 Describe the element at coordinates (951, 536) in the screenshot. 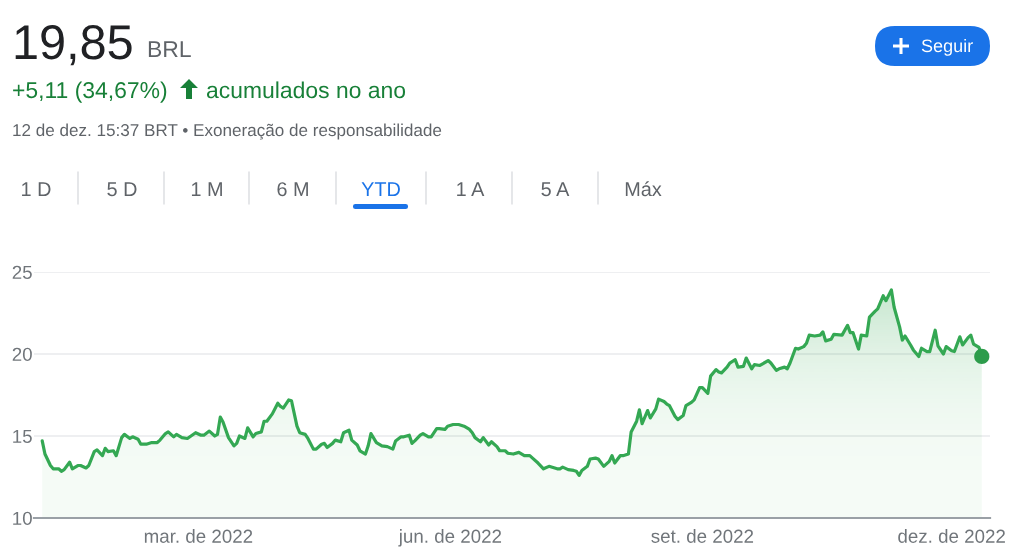

I see `x-tick-label: dez. de 2022` at that location.